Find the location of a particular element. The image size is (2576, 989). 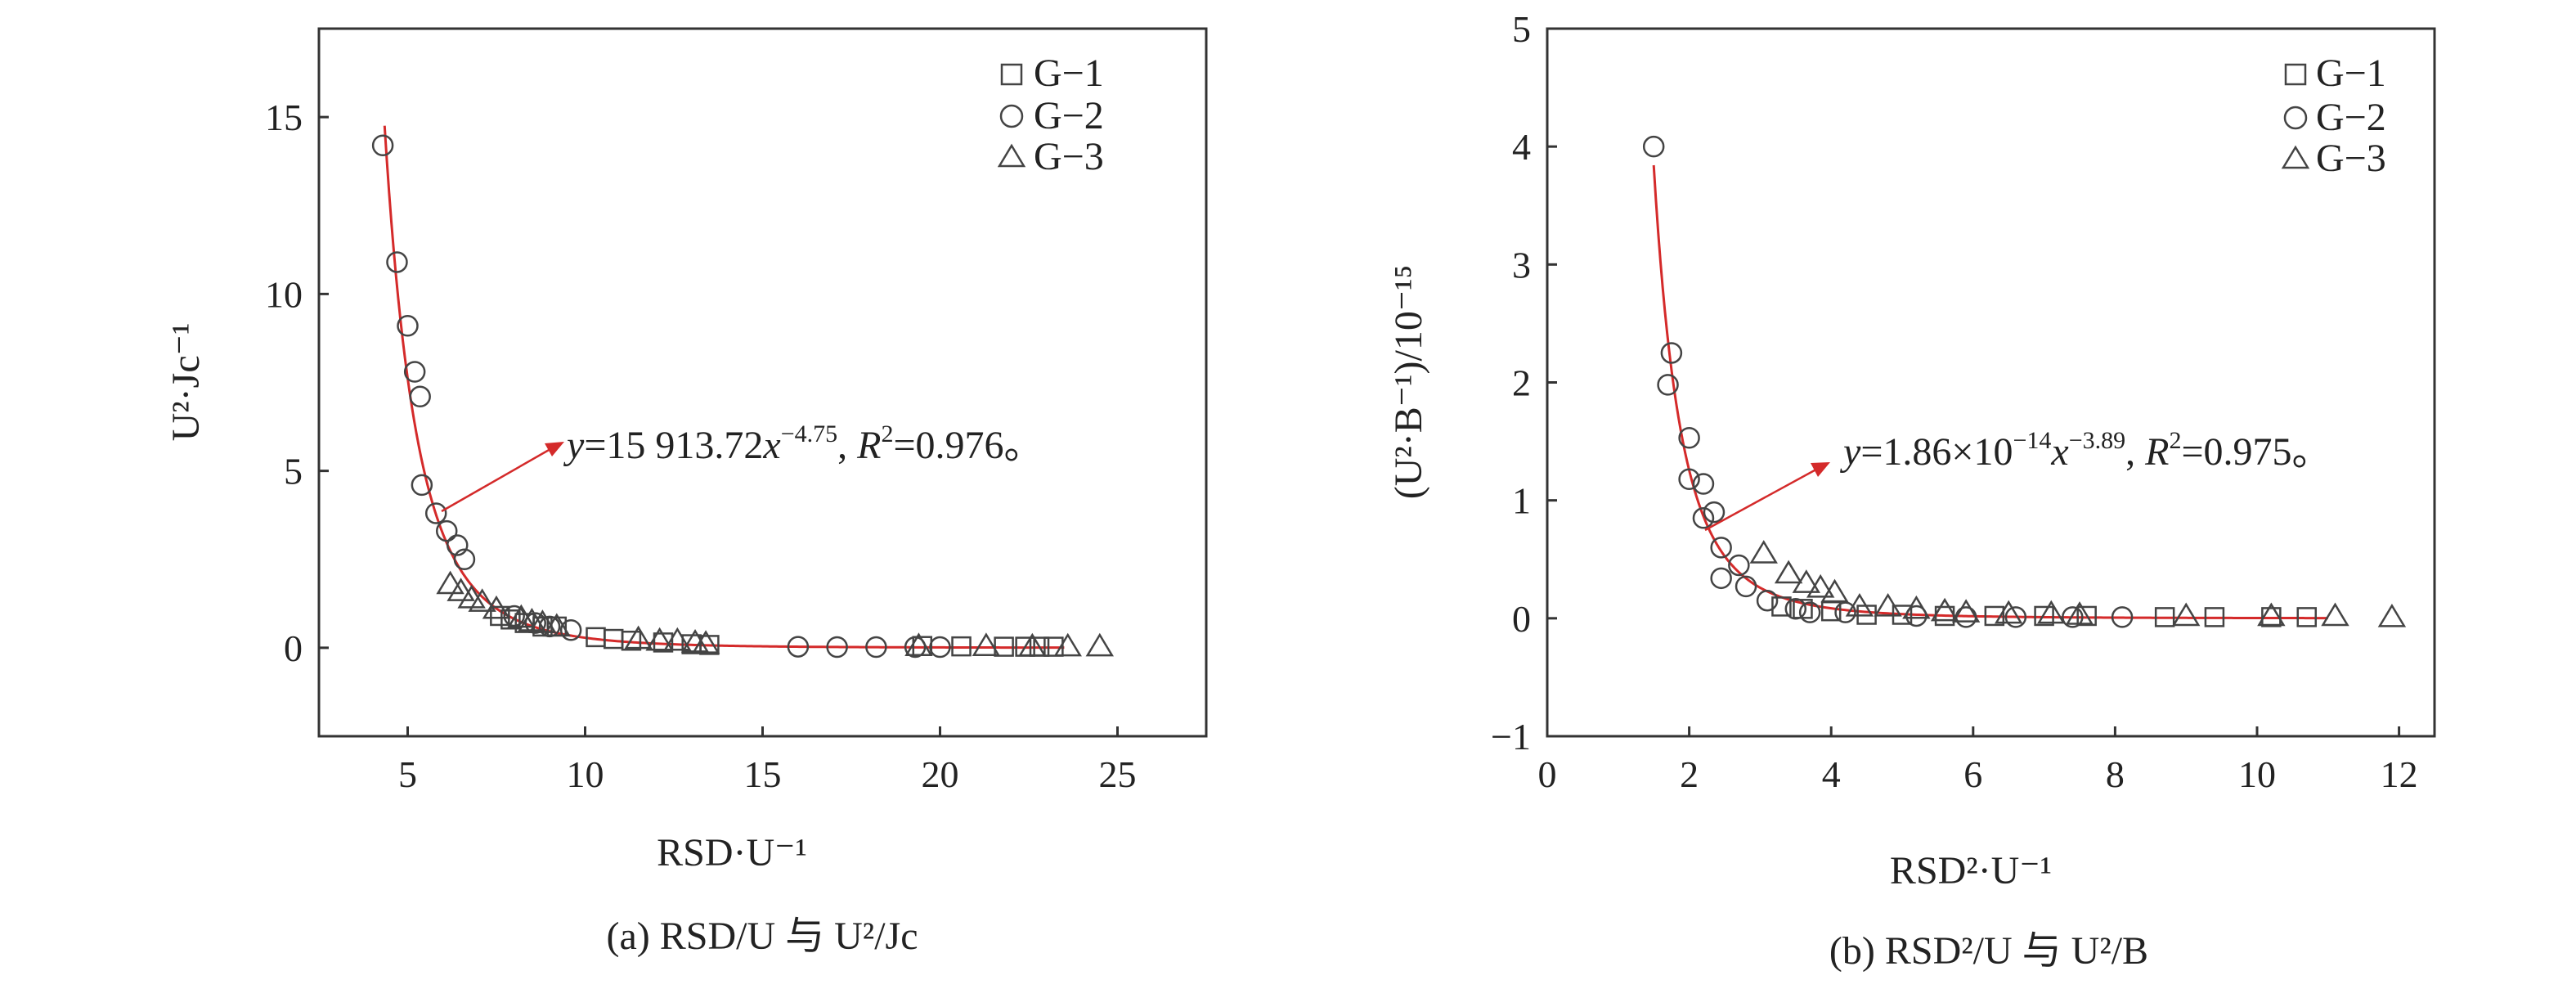

chart-b-ytick-label: 3 is located at coordinates (1521, 264).